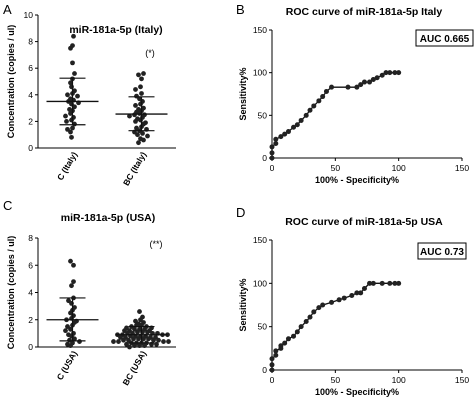 The height and width of the screenshot is (400, 474). What do you see at coordinates (336, 168) in the screenshot?
I see `chart-b-x-tick-label: 50` at bounding box center [336, 168].